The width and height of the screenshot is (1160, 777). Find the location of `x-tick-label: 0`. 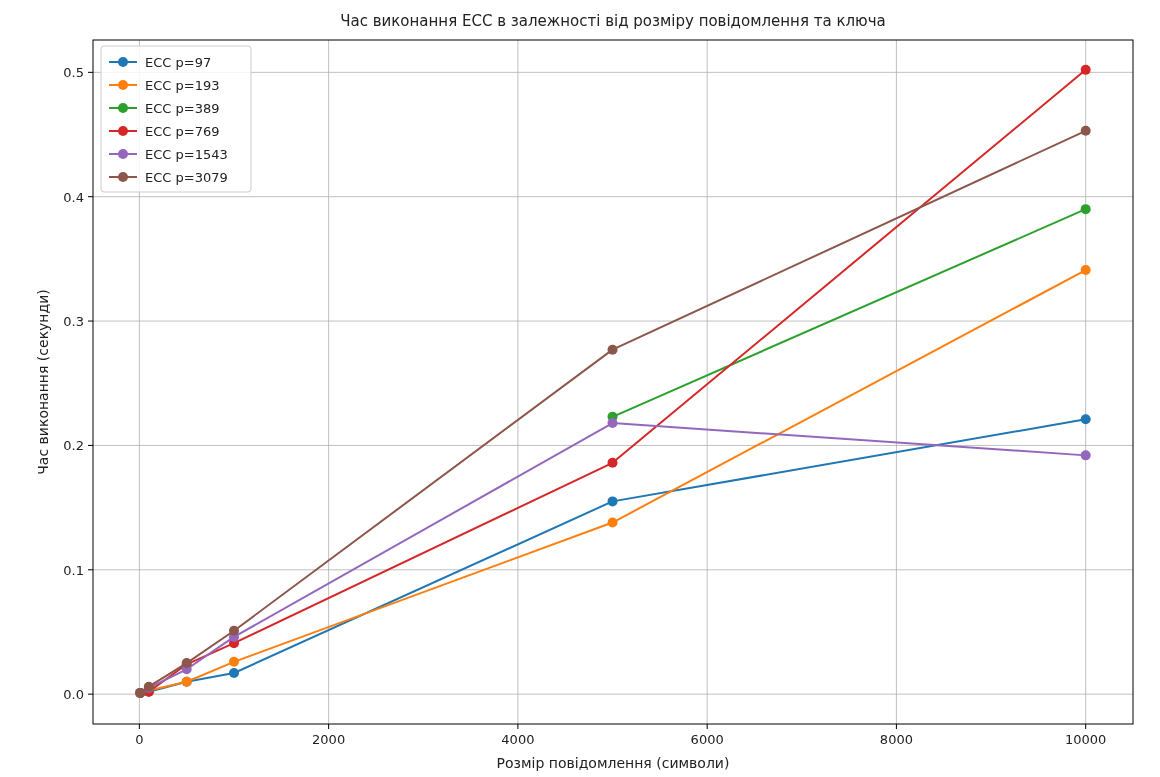

x-tick-label: 0 is located at coordinates (139, 739).